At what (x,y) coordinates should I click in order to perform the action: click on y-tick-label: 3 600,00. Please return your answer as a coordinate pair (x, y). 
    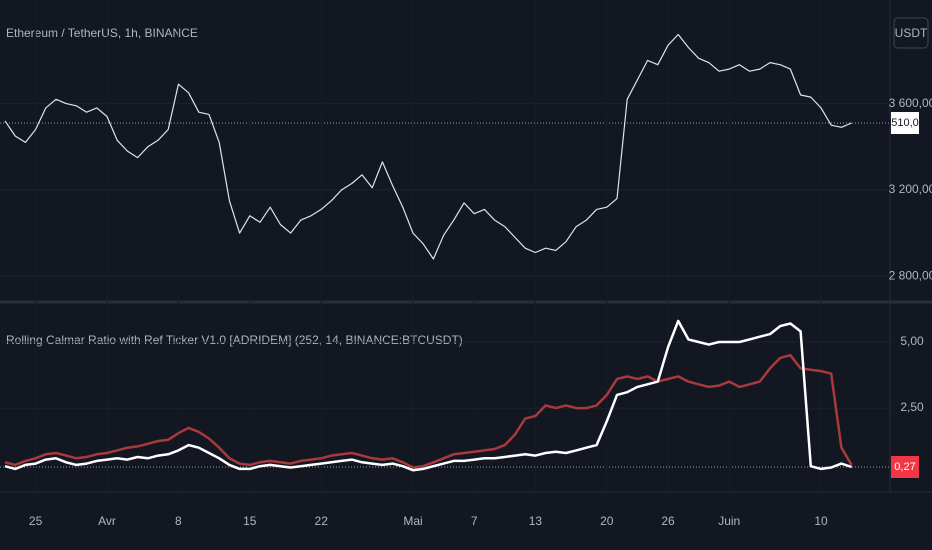
    Looking at the image, I should click on (910, 103).